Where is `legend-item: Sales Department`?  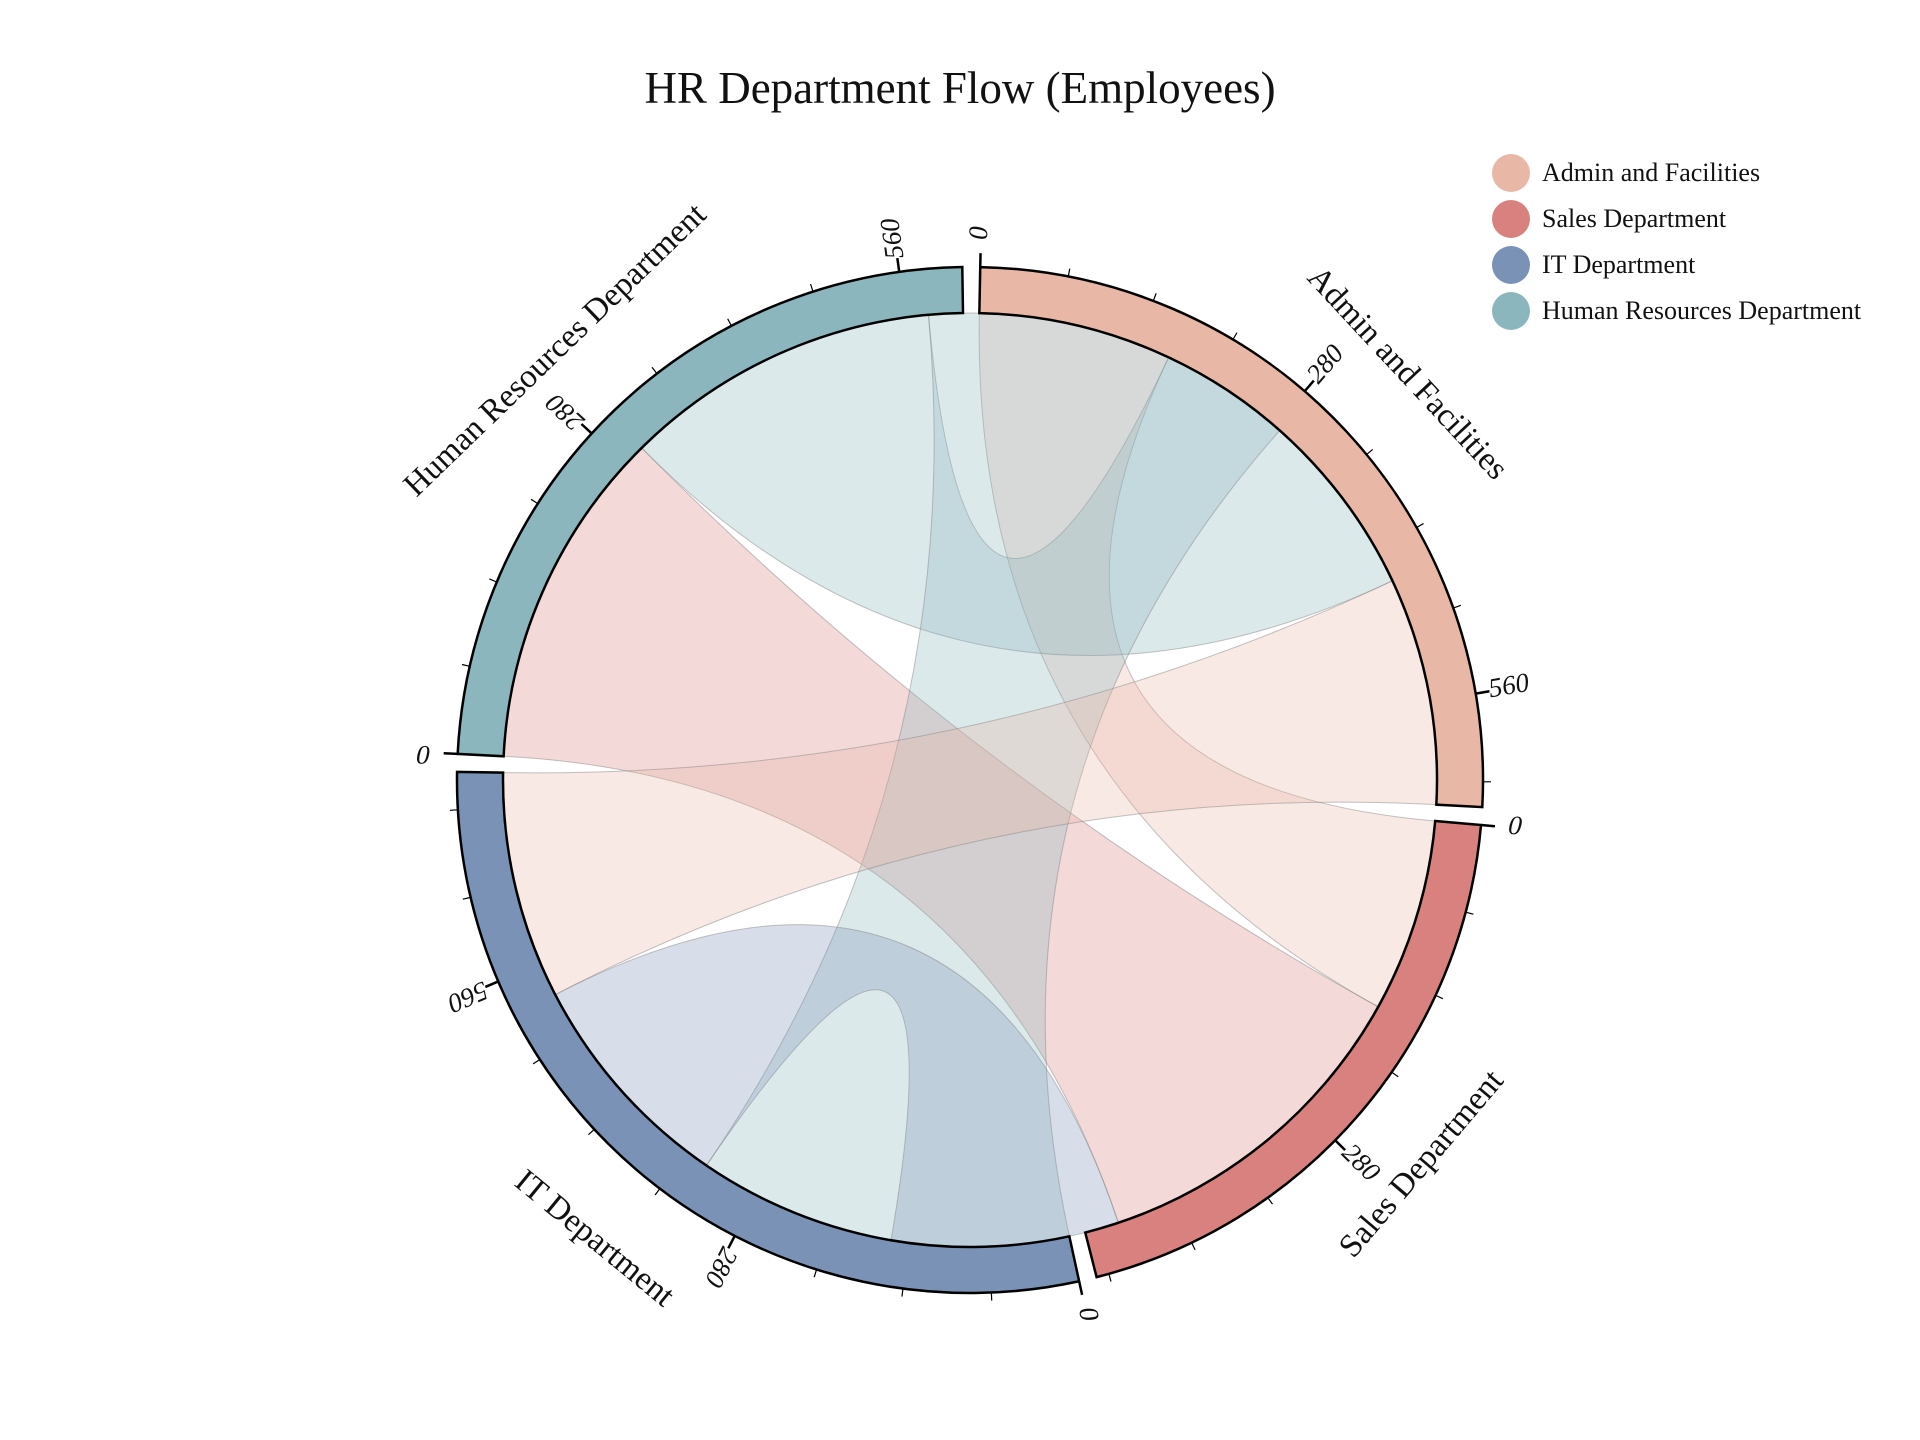
legend-item: Sales Department is located at coordinates (1676, 219).